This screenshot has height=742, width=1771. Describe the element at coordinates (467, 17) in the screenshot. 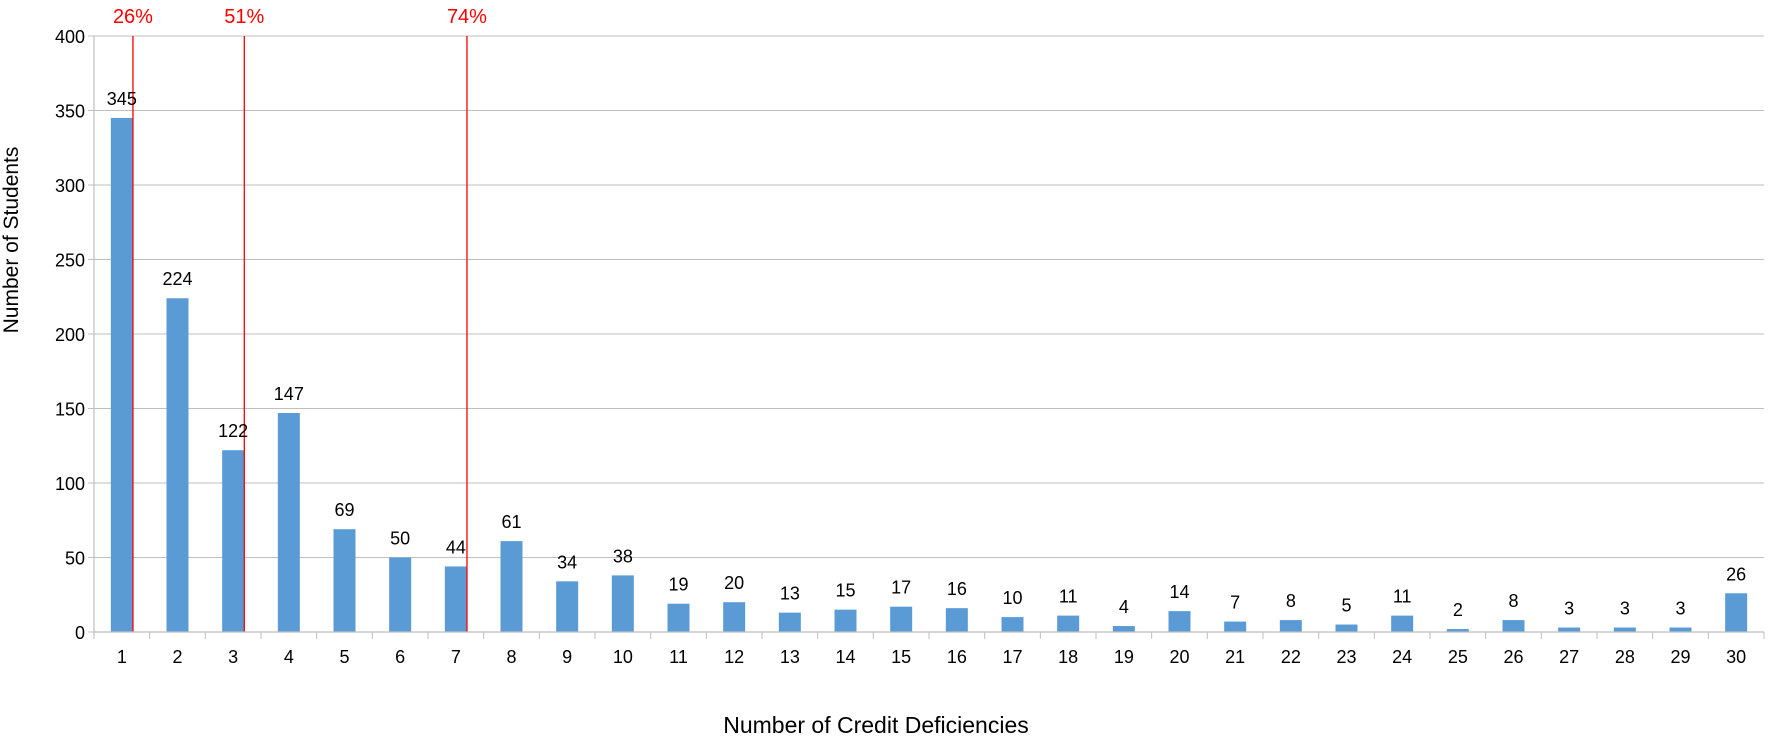

I see `annotation-label: 74%` at that location.